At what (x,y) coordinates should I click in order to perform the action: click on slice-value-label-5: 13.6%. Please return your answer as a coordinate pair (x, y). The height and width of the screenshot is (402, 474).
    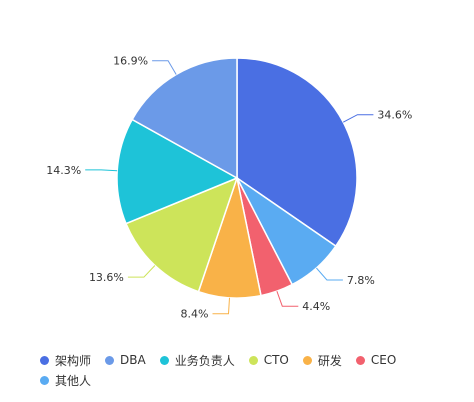
    Looking at the image, I should click on (106, 277).